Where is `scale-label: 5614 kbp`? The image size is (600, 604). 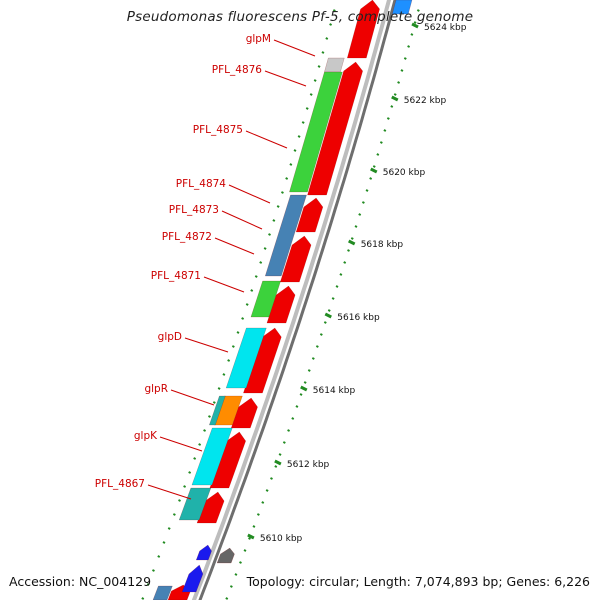
scale-label: 5614 kbp is located at coordinates (334, 391).